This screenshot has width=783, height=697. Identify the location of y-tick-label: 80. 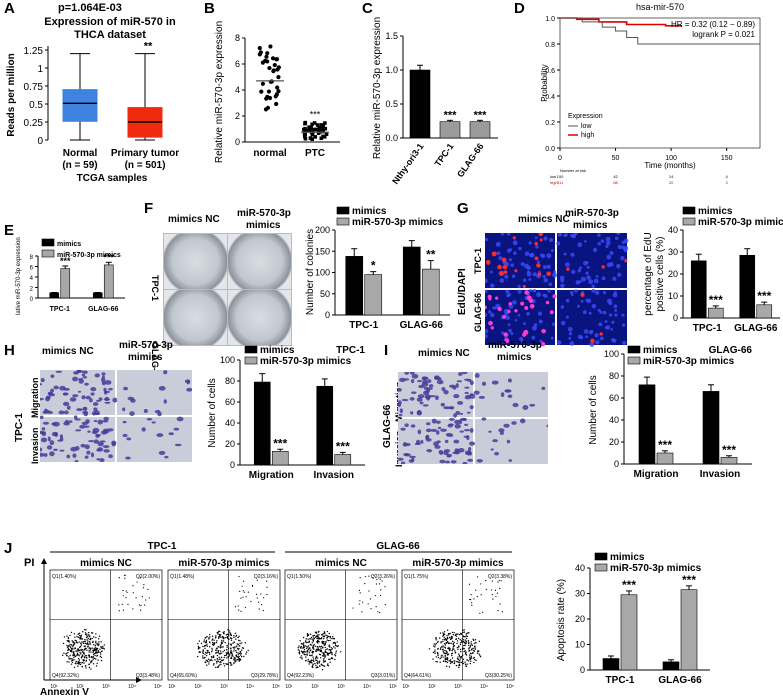
(230, 381).